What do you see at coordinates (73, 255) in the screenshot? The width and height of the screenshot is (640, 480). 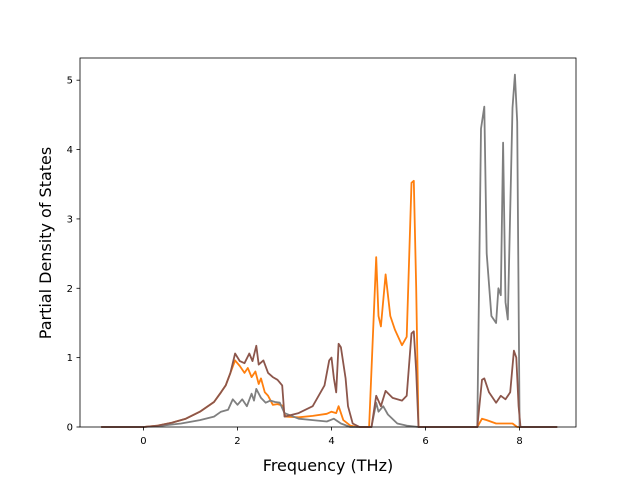 I see `y-ticks: 0 1 2 3 4 5` at bounding box center [73, 255].